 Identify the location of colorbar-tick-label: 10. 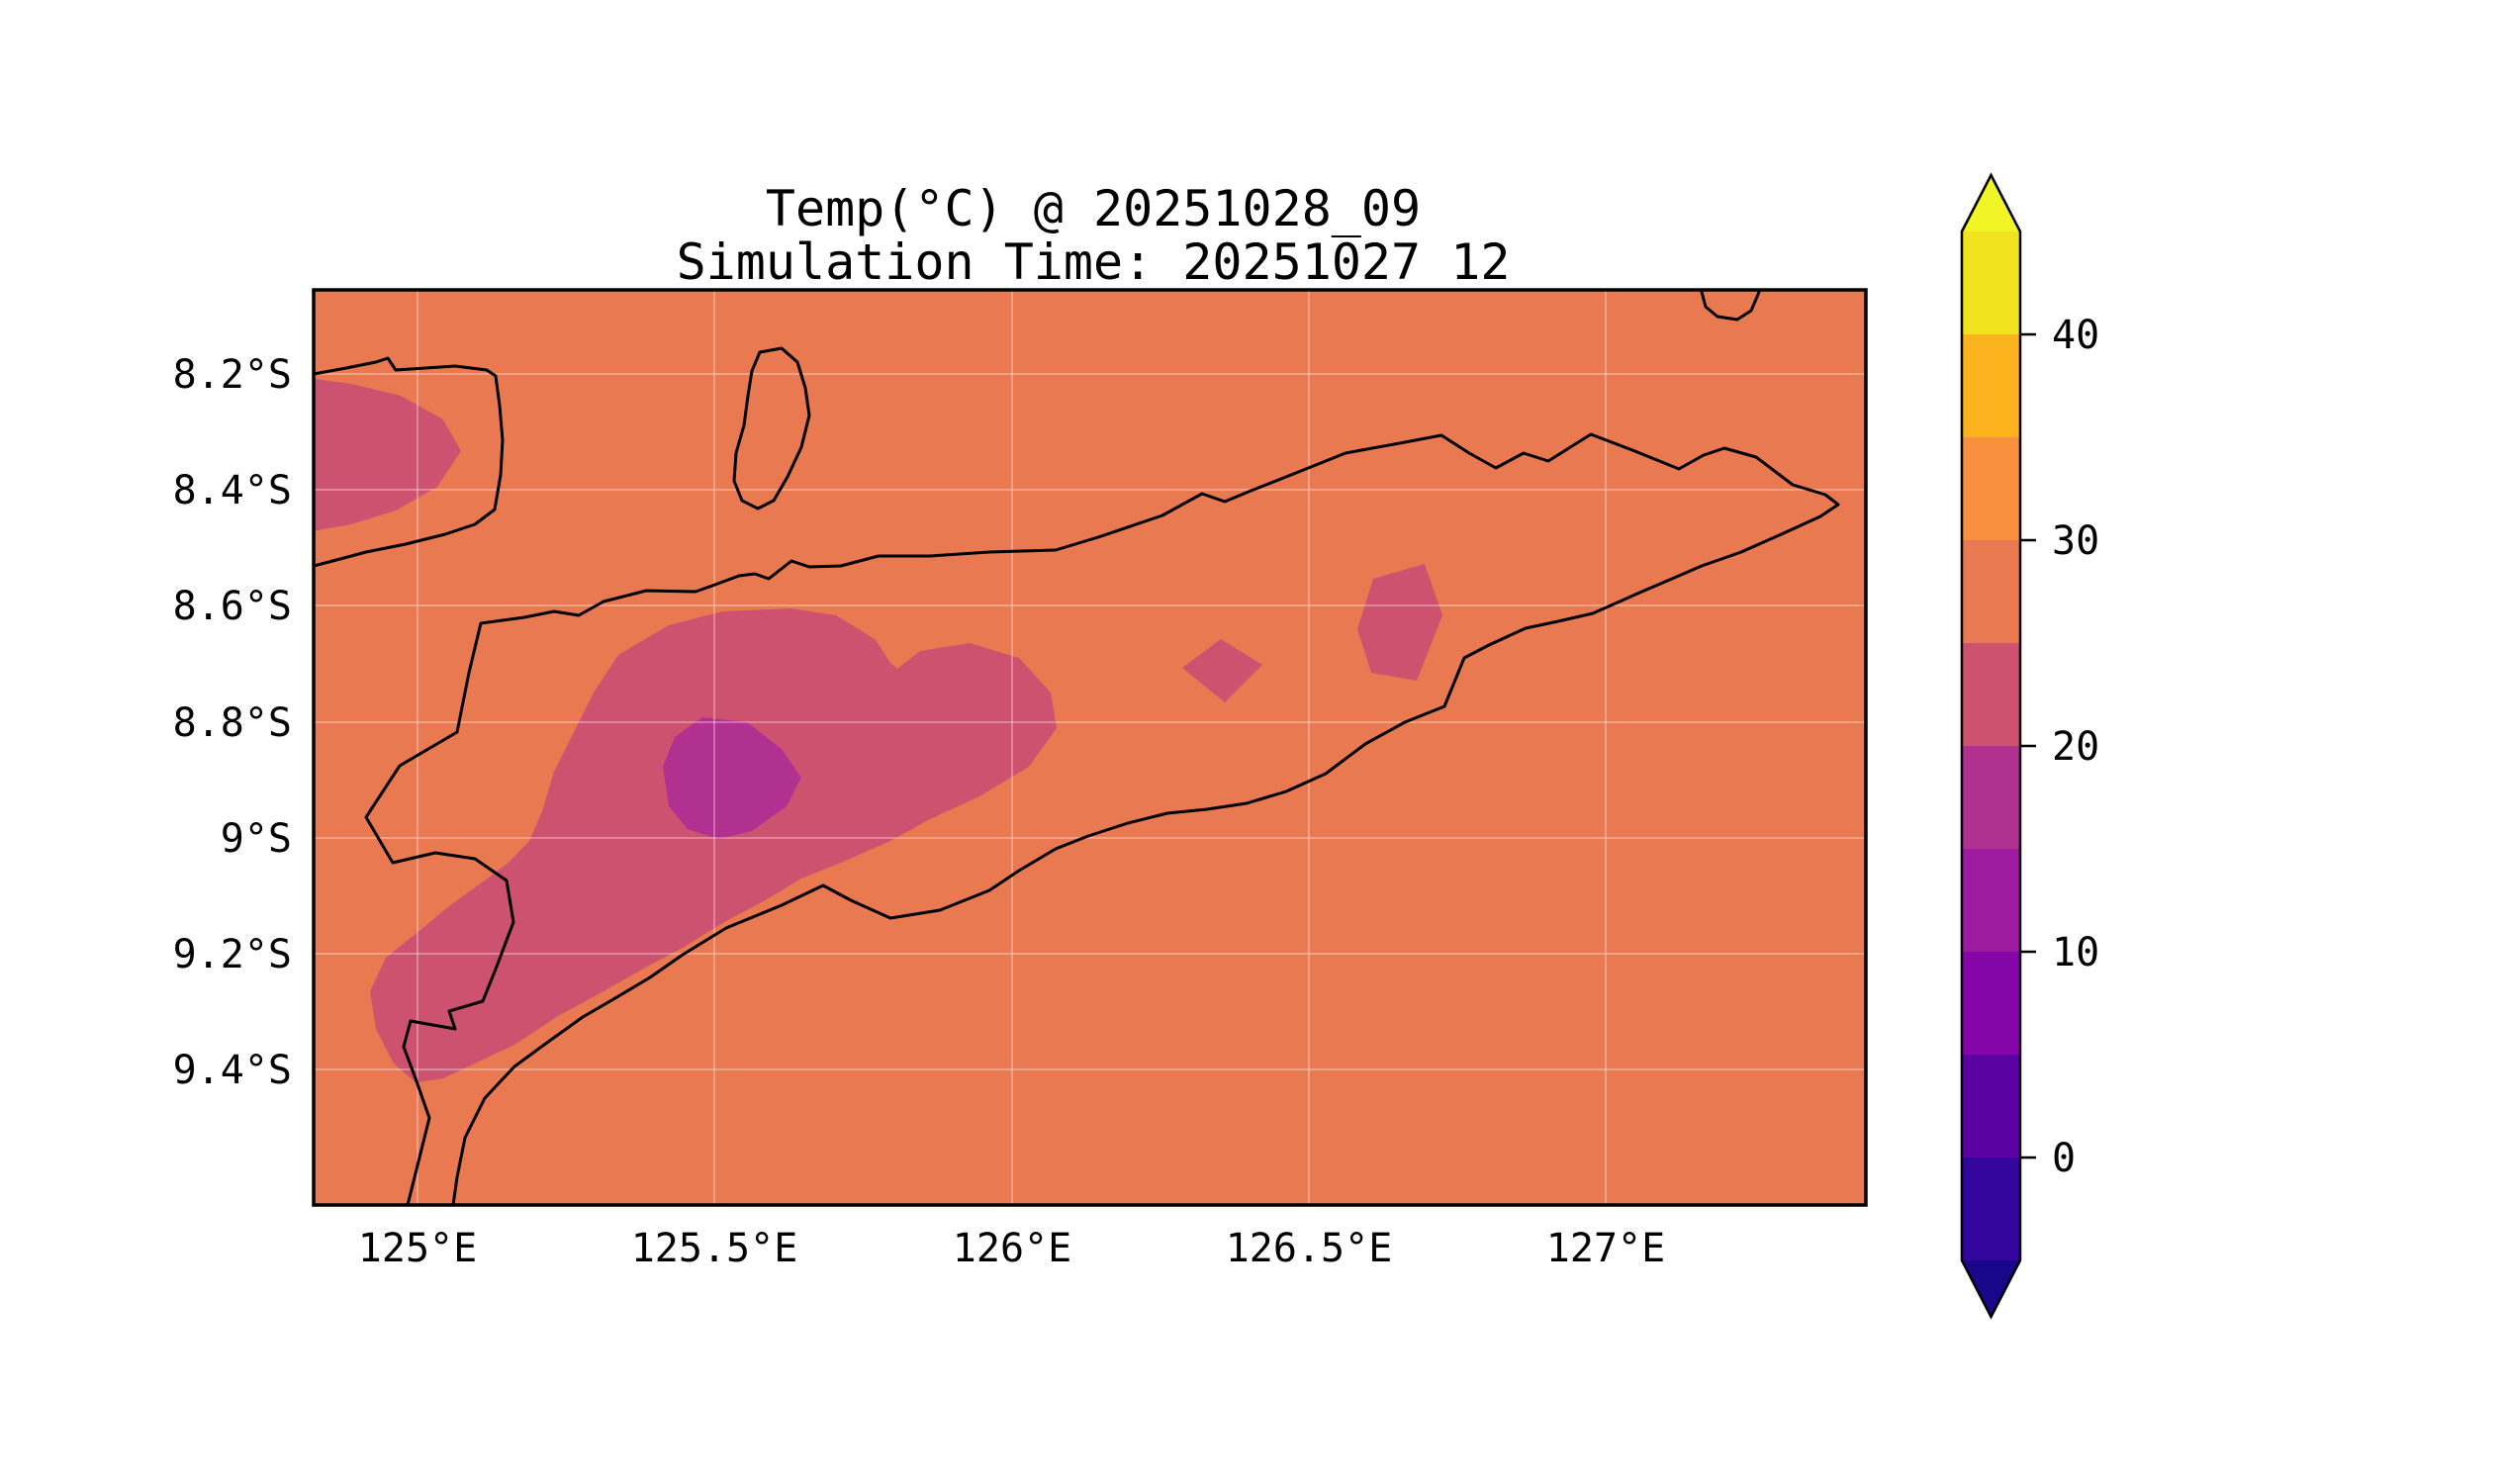
(2075, 952).